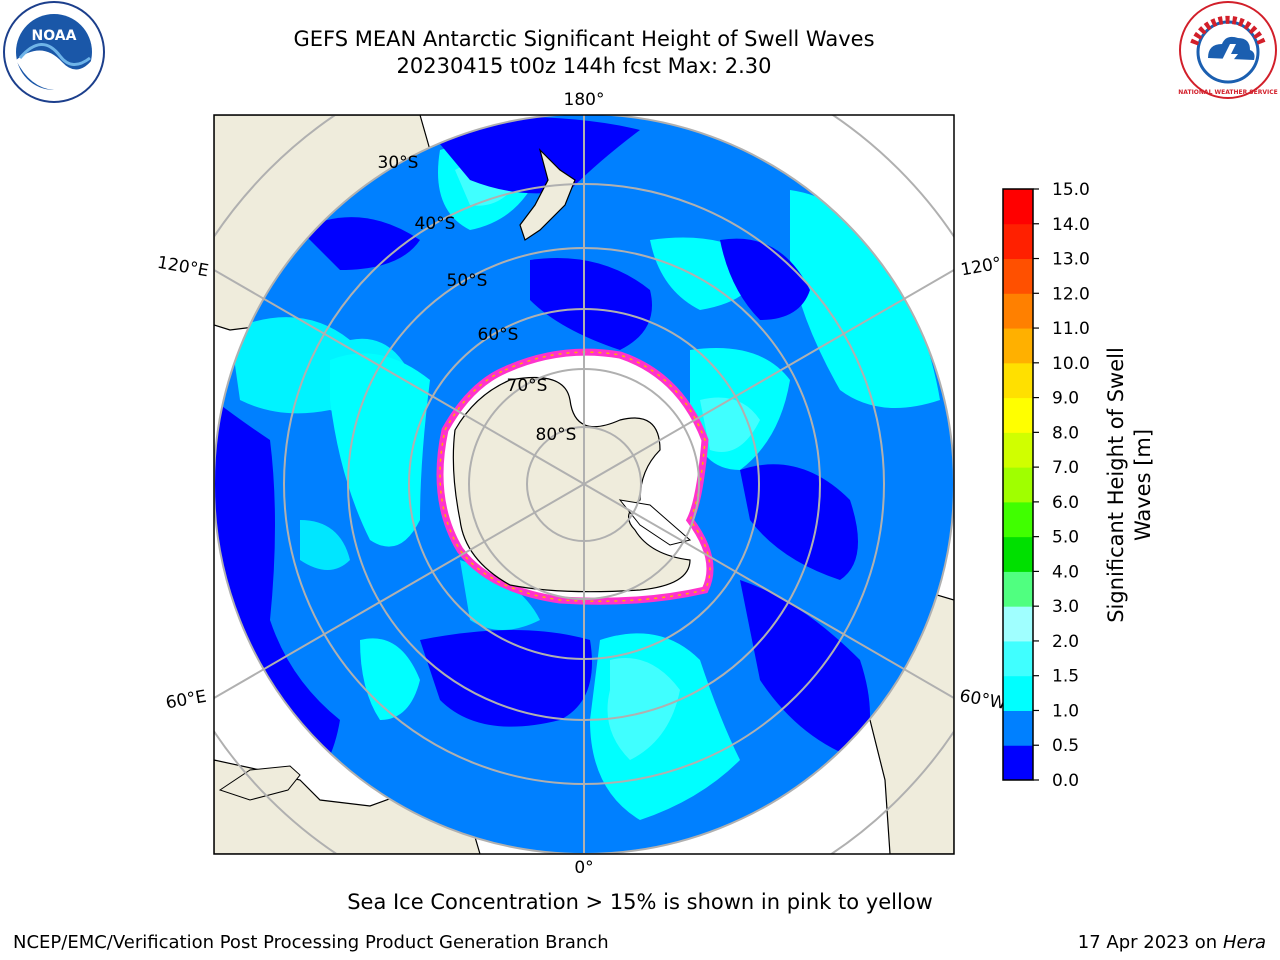 The width and height of the screenshot is (1280, 960). I want to click on nws-logo-text: NATIONAL WEATHER SERVICE, so click(1227, 92).